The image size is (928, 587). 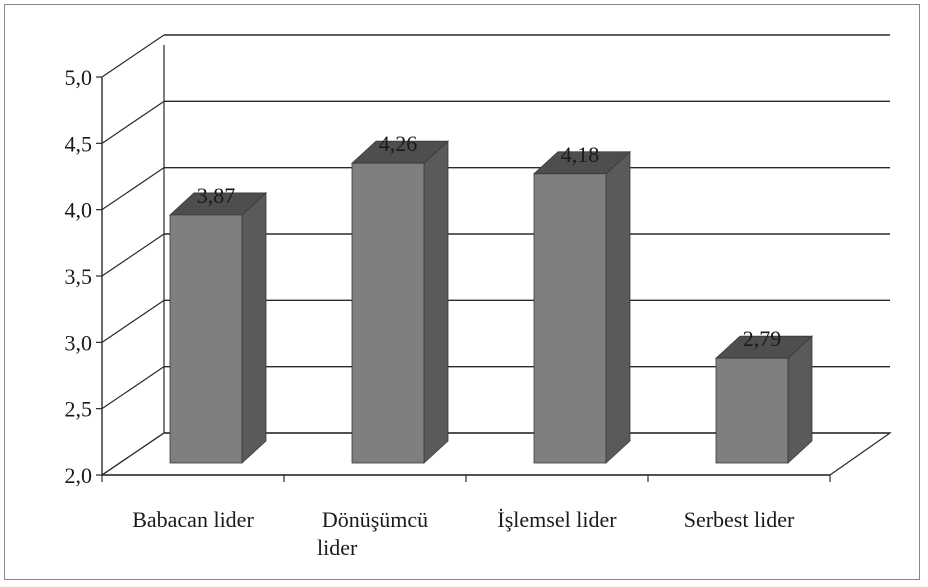 I want to click on data-label: 4,26, so click(x=398, y=143).